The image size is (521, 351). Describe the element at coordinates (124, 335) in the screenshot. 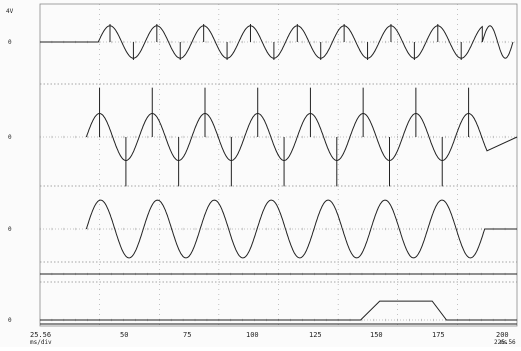

I see `x-tick-label-1: 50` at that location.